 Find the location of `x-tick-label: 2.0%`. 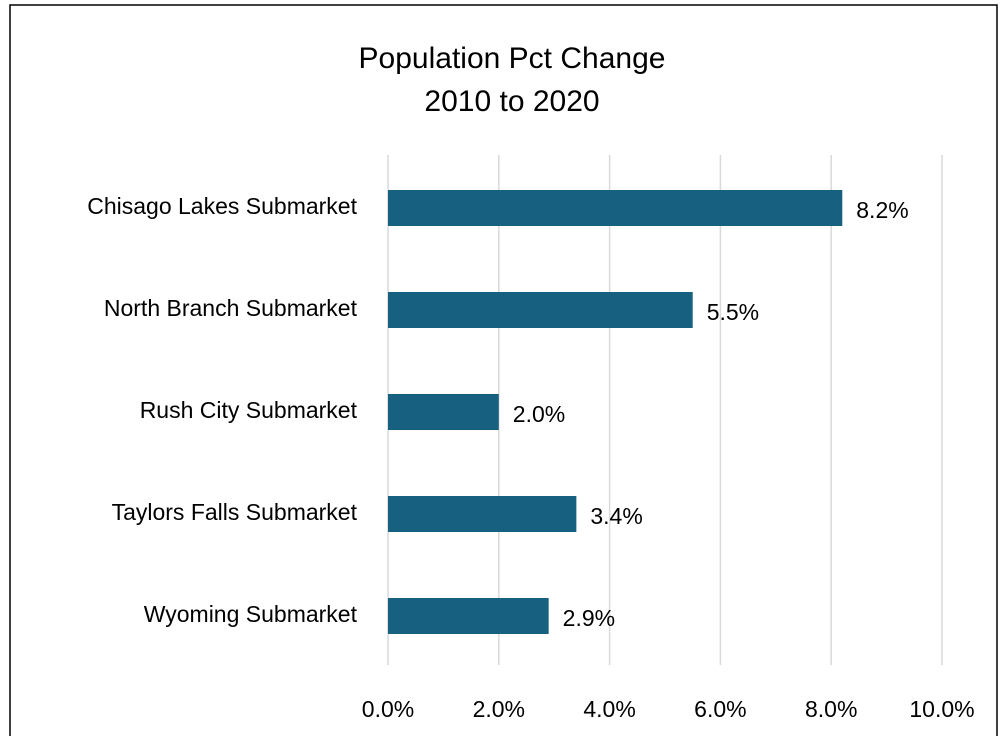

x-tick-label: 2.0% is located at coordinates (499, 709).